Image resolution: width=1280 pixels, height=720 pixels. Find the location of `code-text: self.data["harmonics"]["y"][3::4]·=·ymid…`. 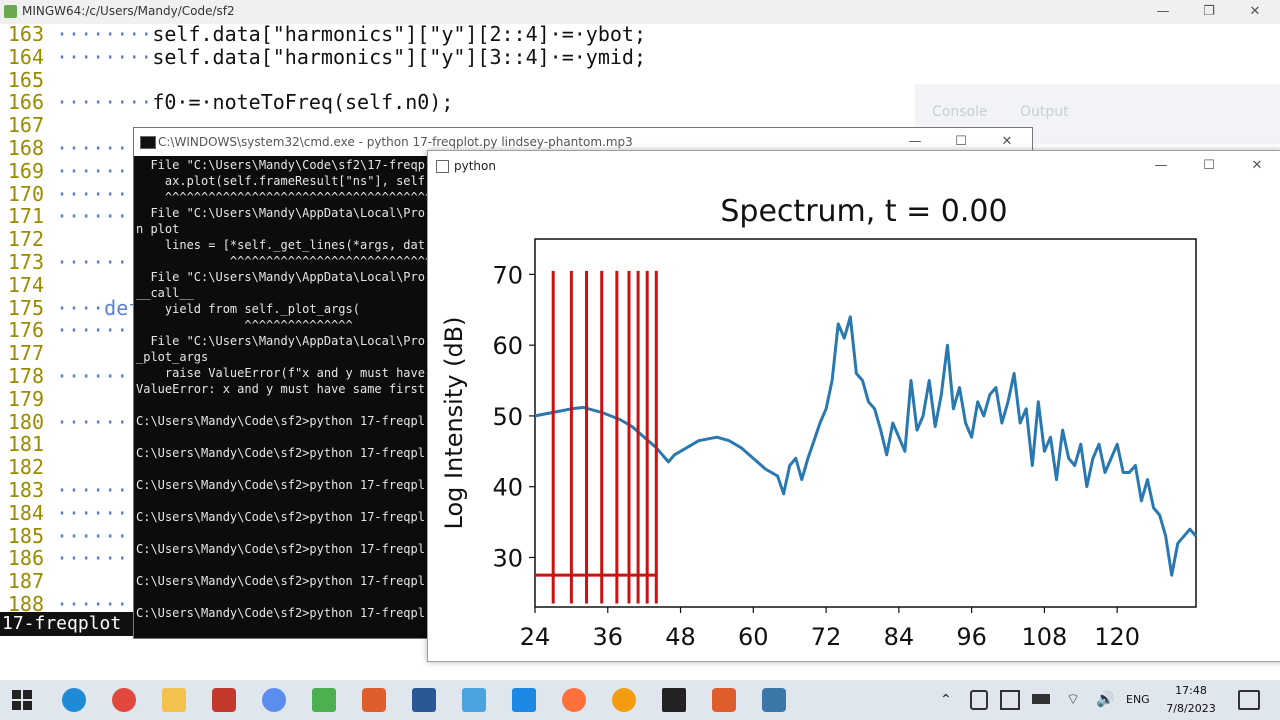

code-text: self.data["harmonics"]["y"][3::4]·=·ymid… is located at coordinates (399, 56).